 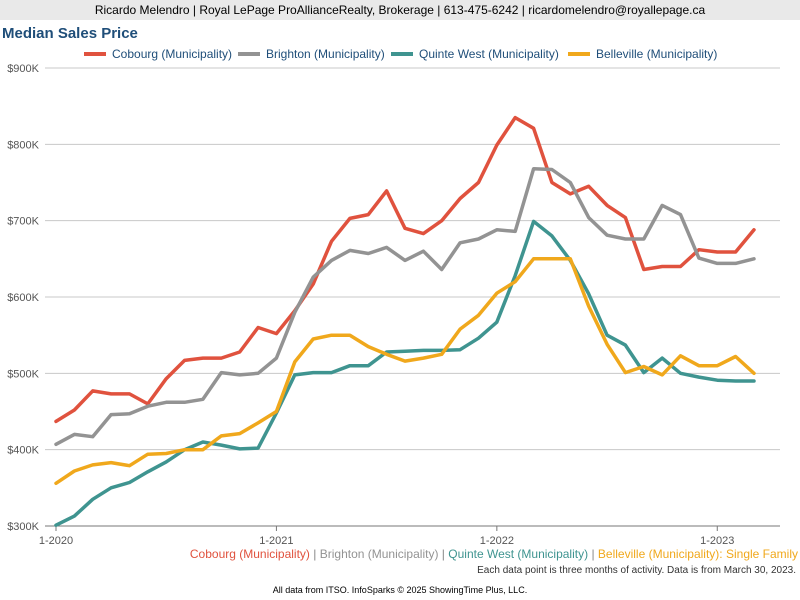 I want to click on legend-swatch-belleville, so click(x=579, y=54).